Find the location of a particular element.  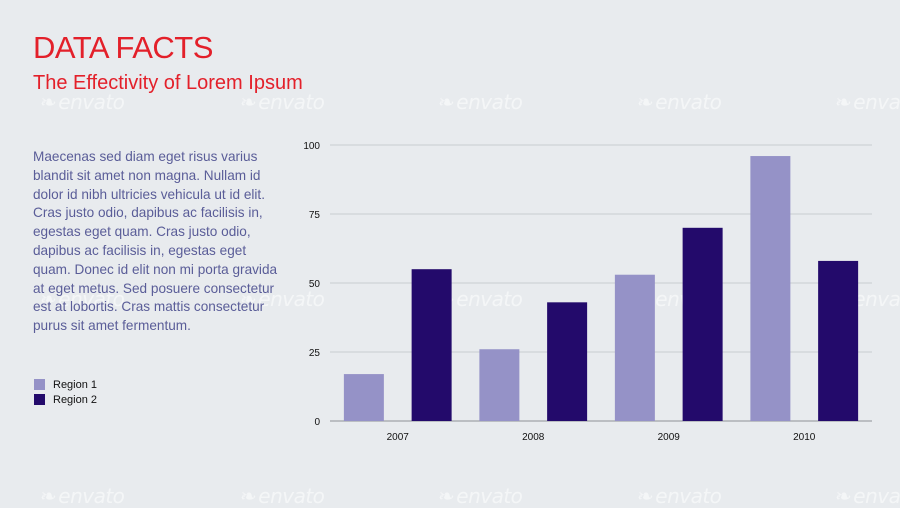

y-tick-label: 0 is located at coordinates (317, 422).